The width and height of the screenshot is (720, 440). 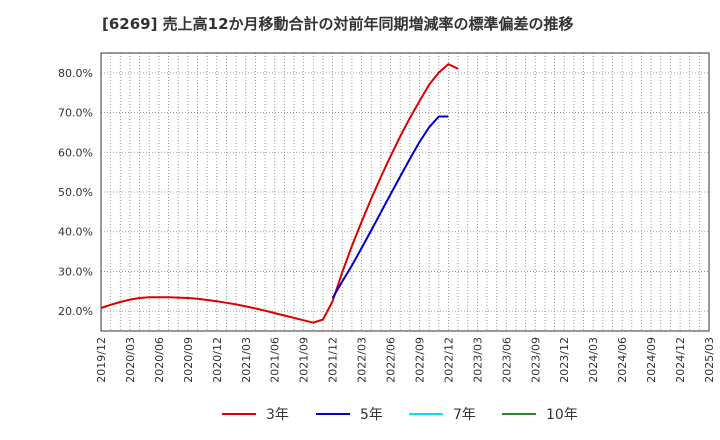 I want to click on legend-item-10y: 10年, so click(x=540, y=414).